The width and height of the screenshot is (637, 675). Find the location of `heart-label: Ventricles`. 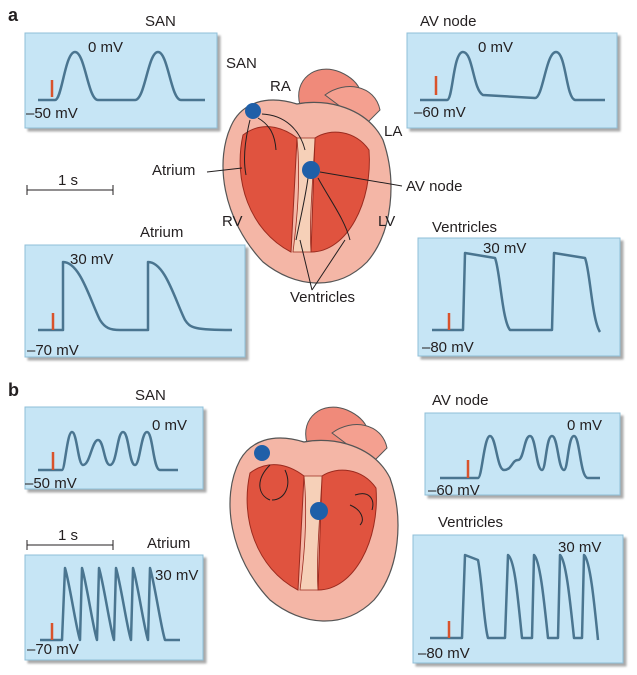

heart-label: Ventricles is located at coordinates (322, 297).